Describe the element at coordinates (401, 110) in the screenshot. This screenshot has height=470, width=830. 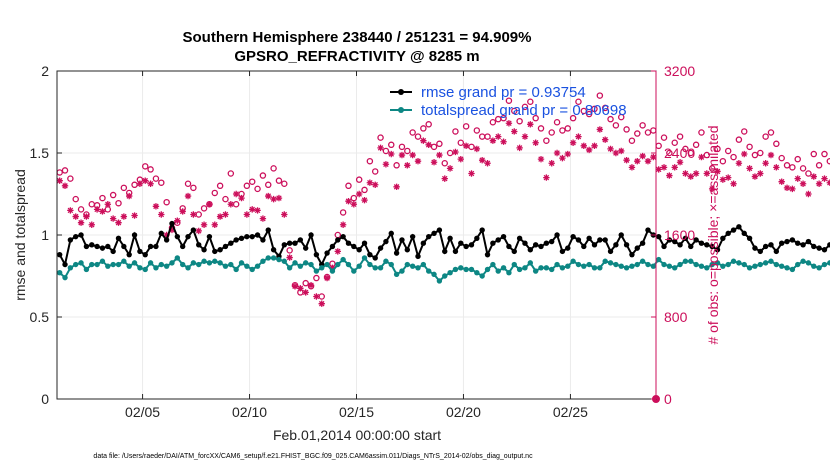
I see `legend-swatch-marker` at that location.